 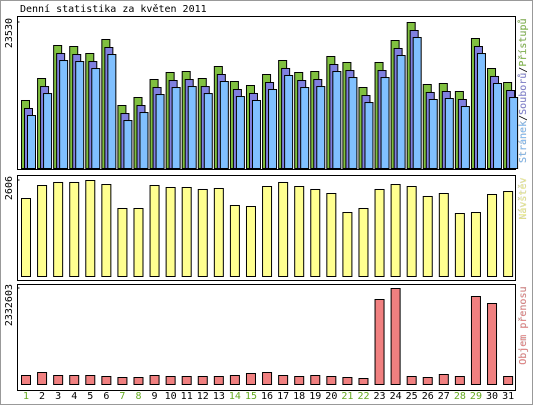 I want to click on x-tick-label: 3, so click(x=58, y=396).